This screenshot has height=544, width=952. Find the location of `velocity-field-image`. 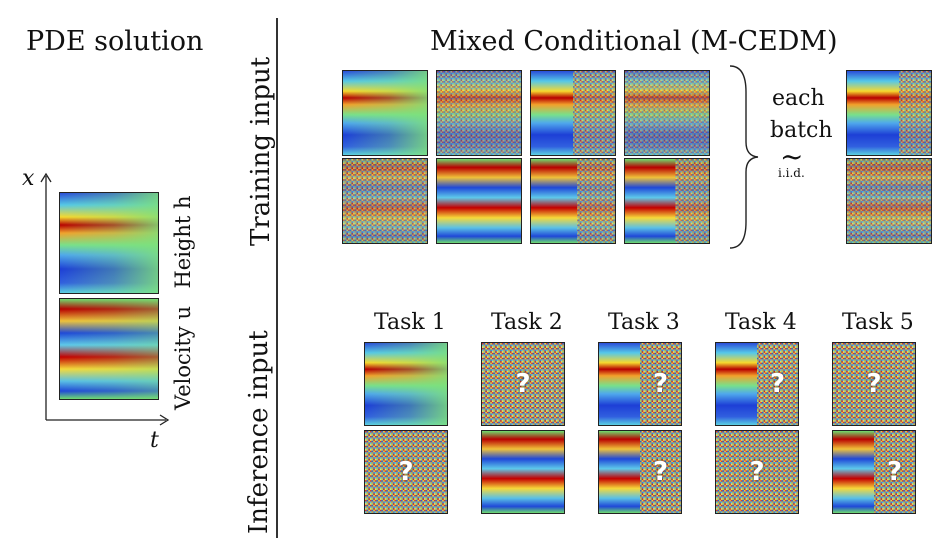

velocity-field-image is located at coordinates (109, 349).